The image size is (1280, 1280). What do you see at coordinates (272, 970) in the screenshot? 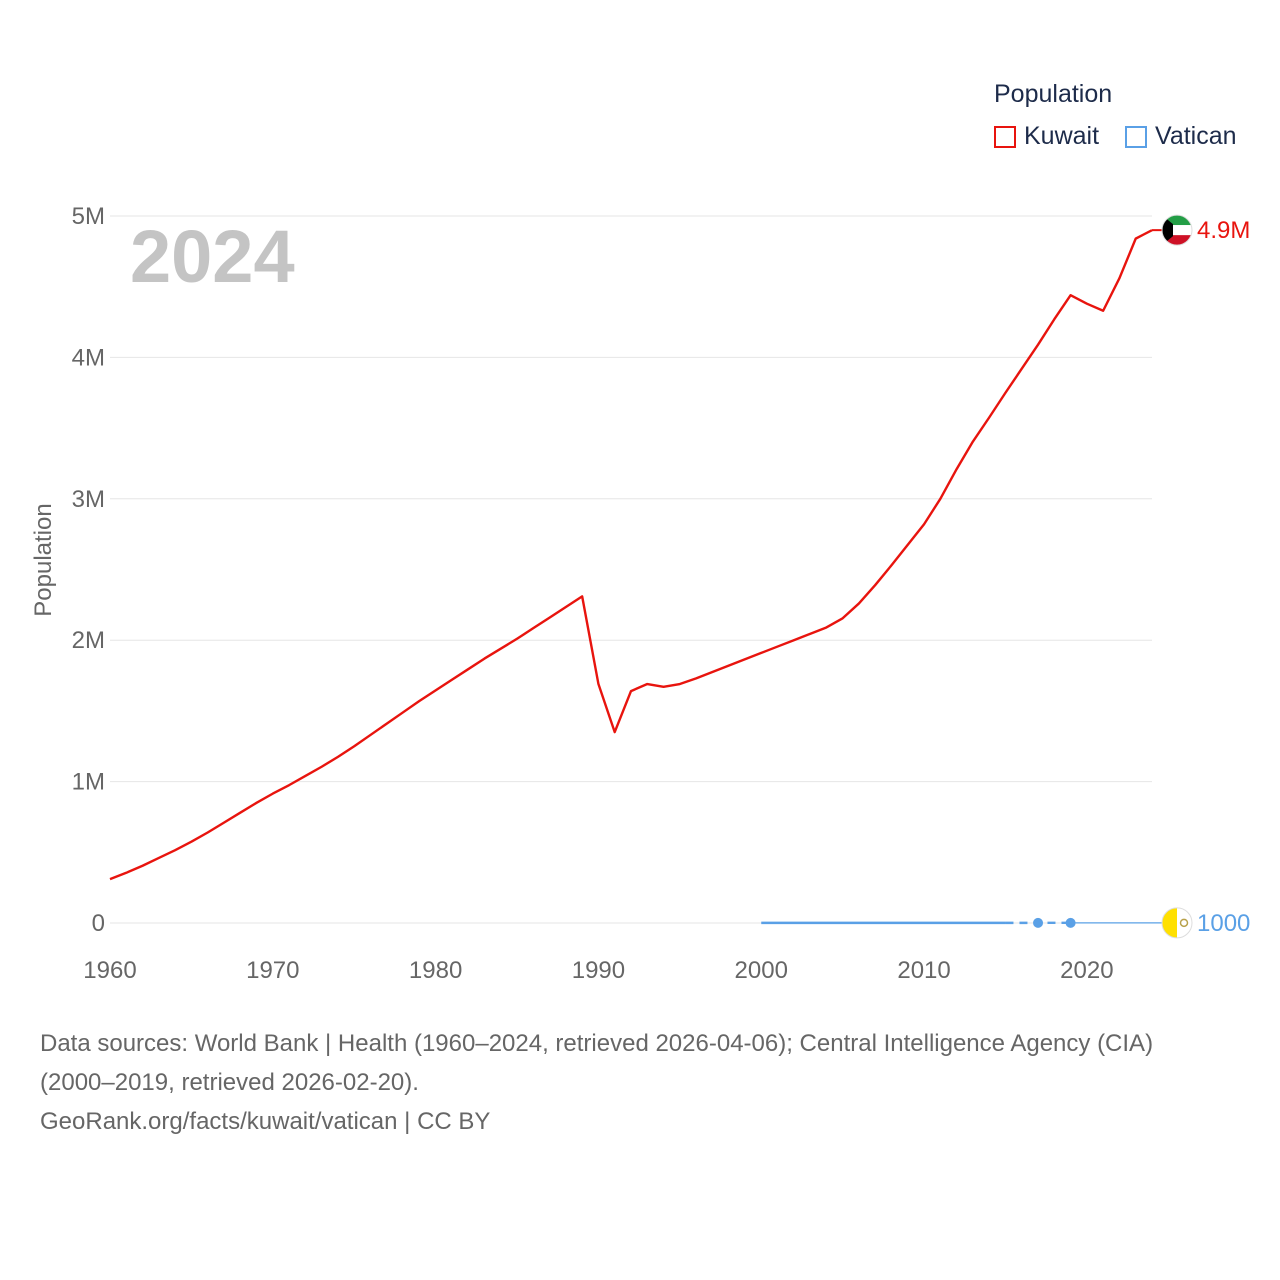
I see `x-tick-label: 1970` at bounding box center [272, 970].